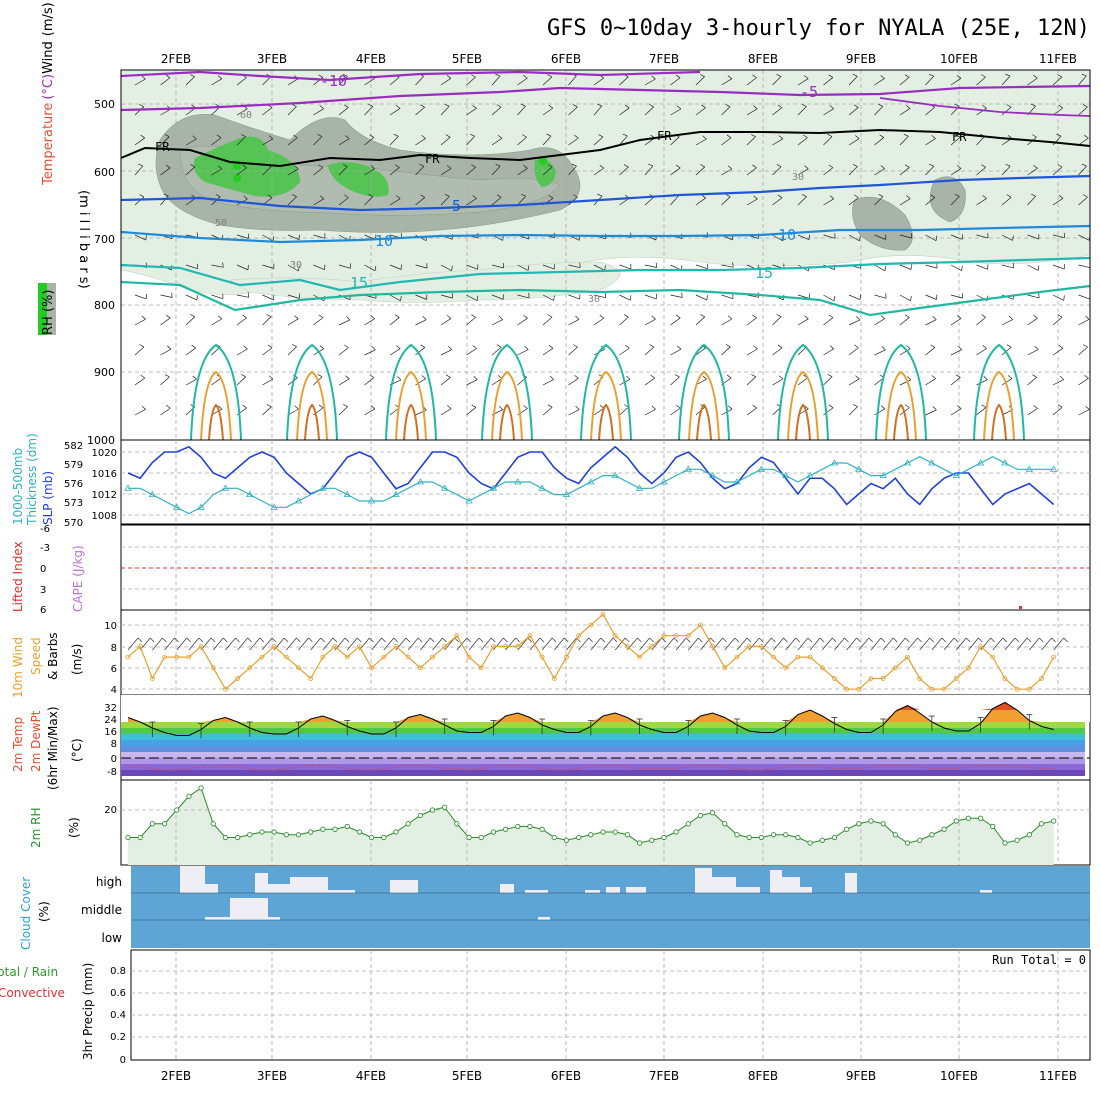  What do you see at coordinates (1039, 960) in the screenshot?
I see `run-total: Run Total = 0` at bounding box center [1039, 960].